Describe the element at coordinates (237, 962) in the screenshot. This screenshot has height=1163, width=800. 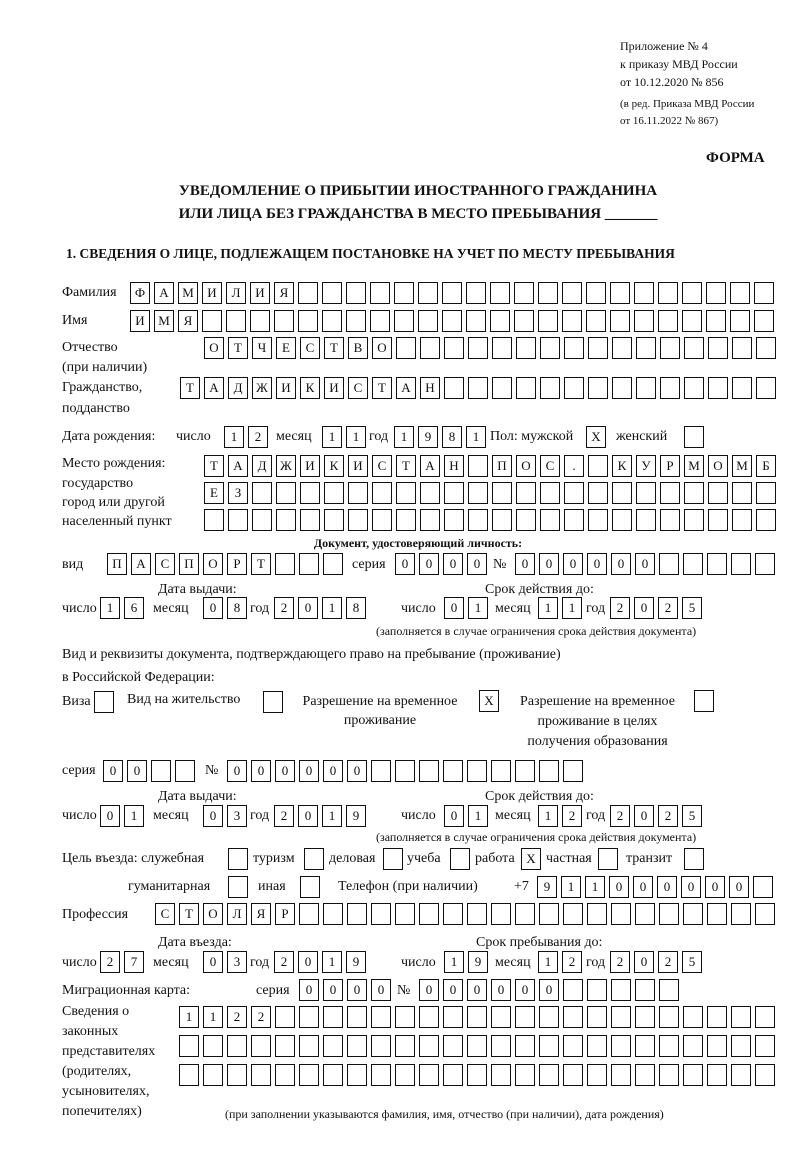
I see `char-cell: 3` at that location.